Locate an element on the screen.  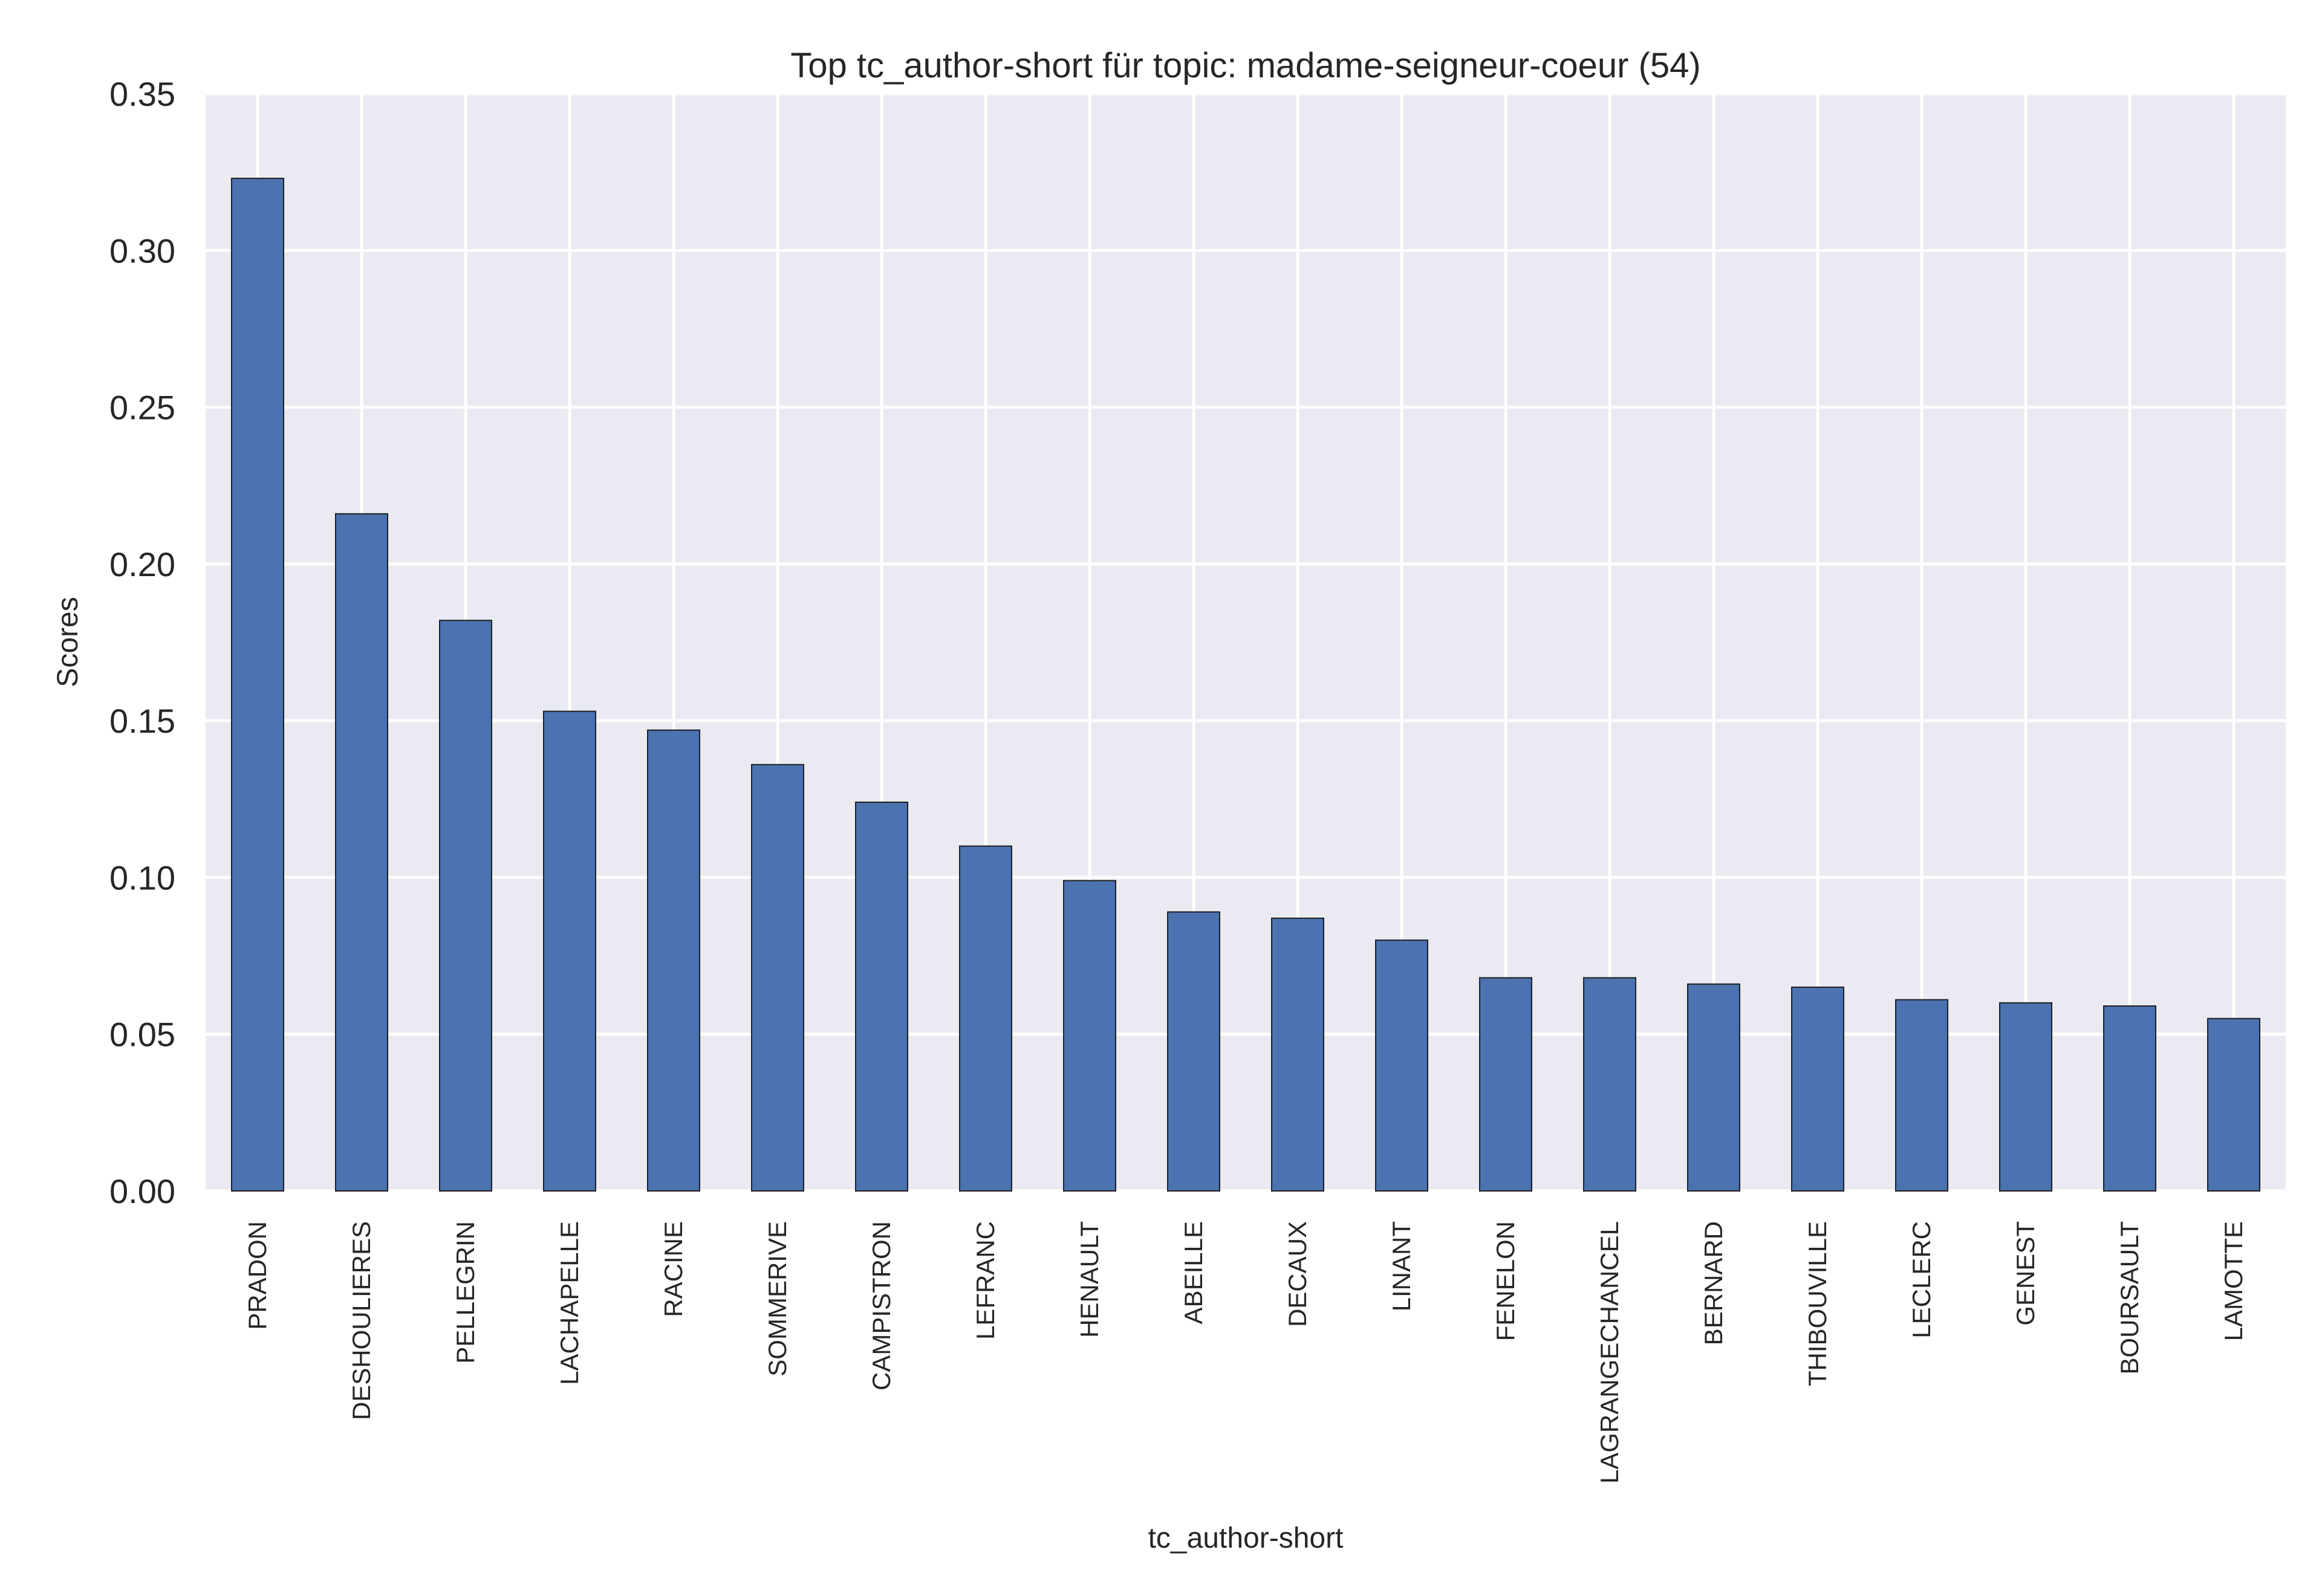
y-axis-label: Scores is located at coordinates (68, 642).